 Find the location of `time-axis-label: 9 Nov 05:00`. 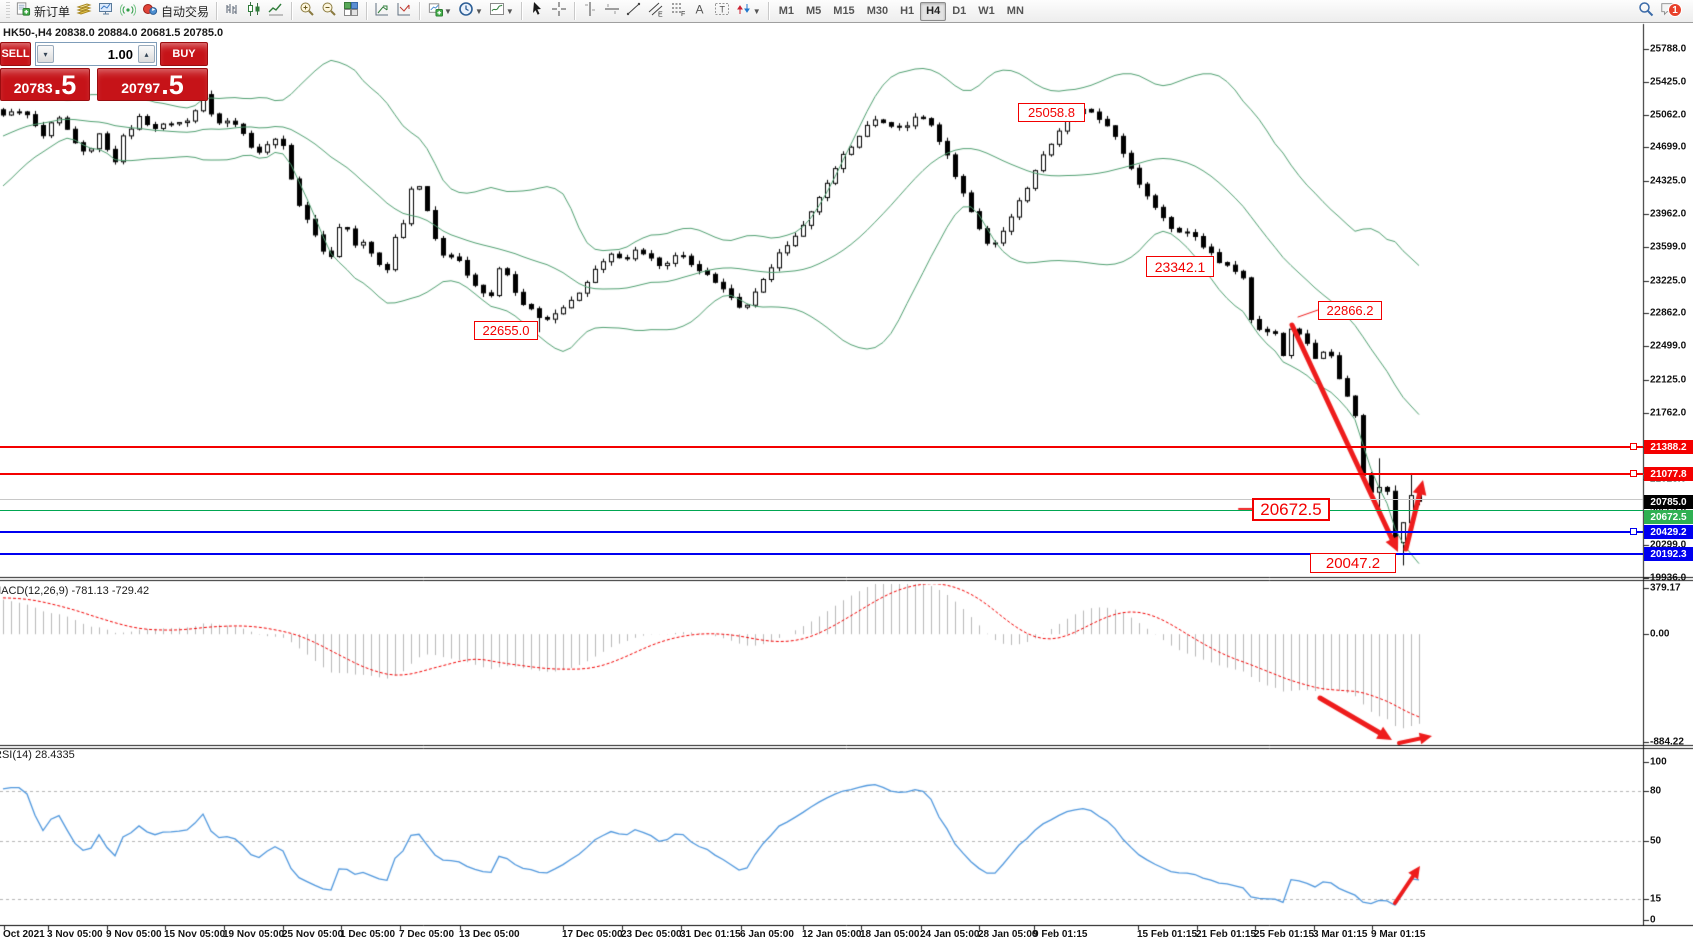

time-axis-label: 9 Nov 05:00 is located at coordinates (134, 934).